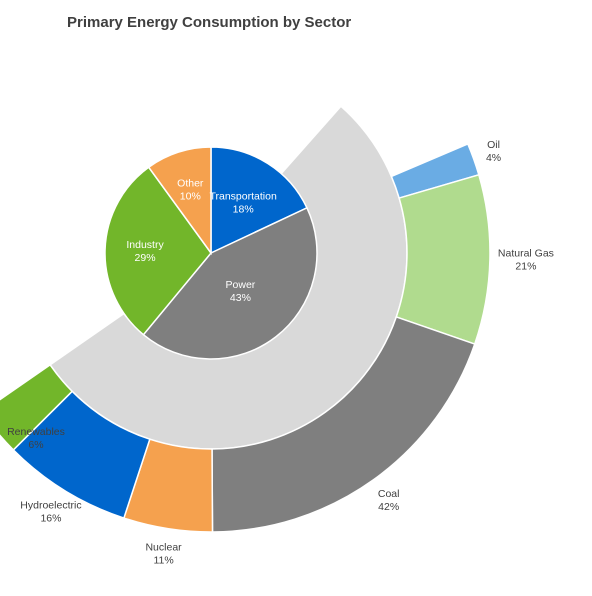 The height and width of the screenshot is (596, 592). I want to click on pie-slice-power, so click(230, 283).